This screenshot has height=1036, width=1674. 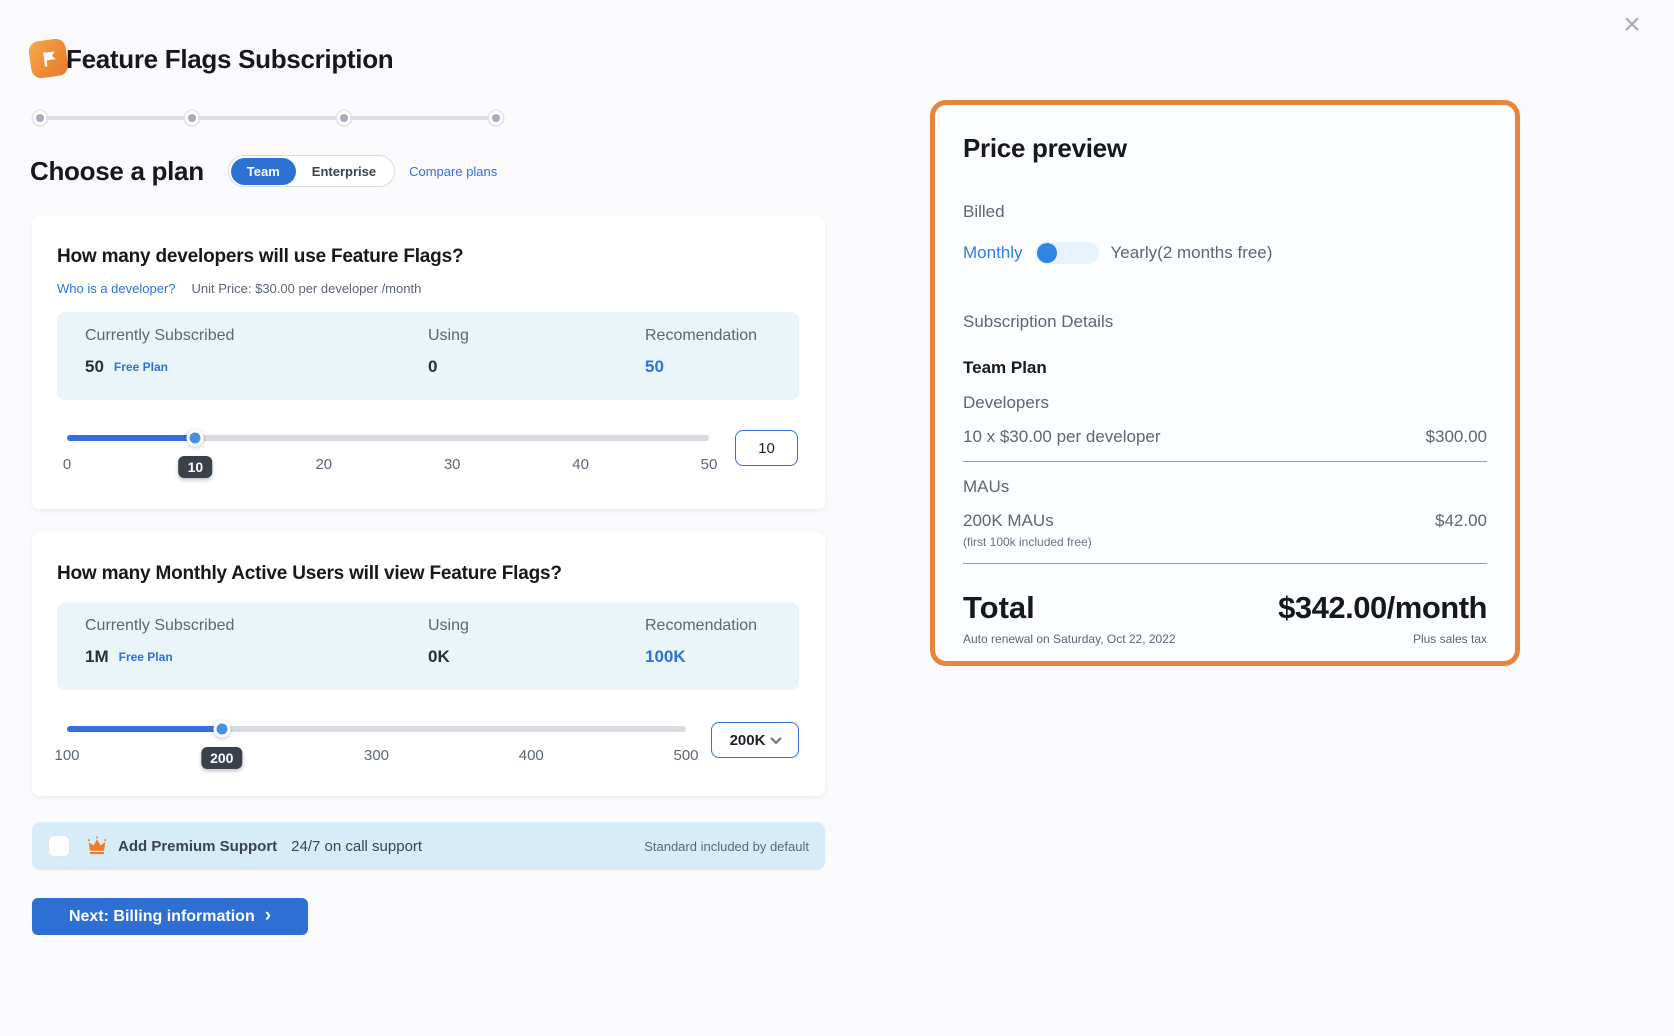 What do you see at coordinates (1038, 321) in the screenshot?
I see `subscription-details-heading: Subscription Details` at bounding box center [1038, 321].